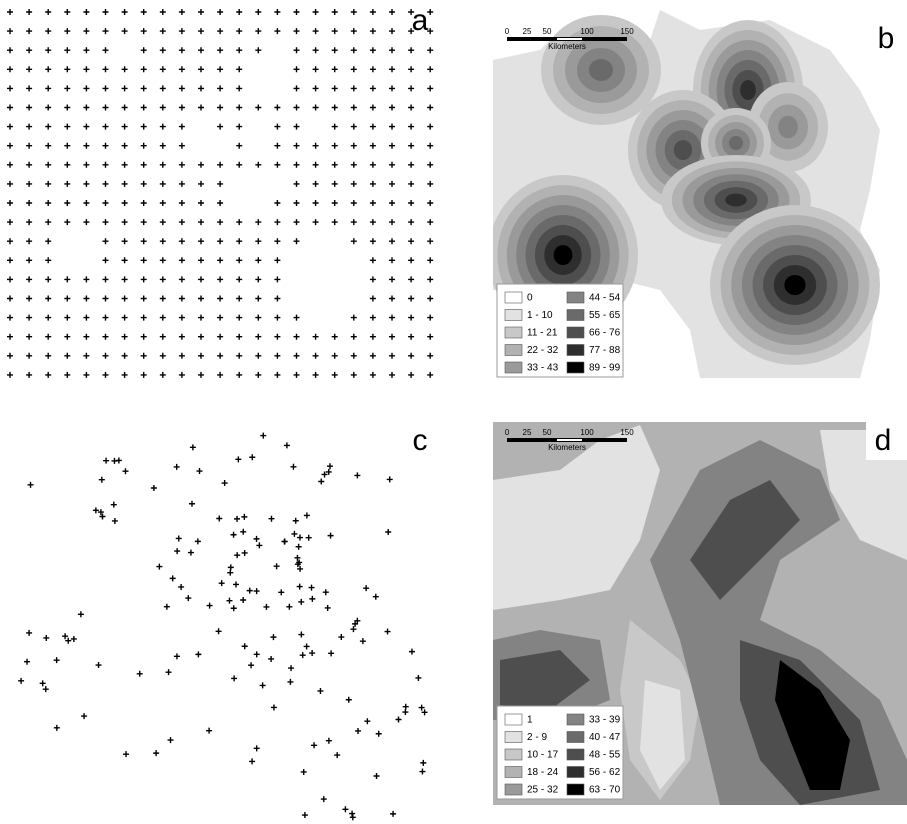 This screenshot has width=907, height=824. What do you see at coordinates (605, 298) in the screenshot?
I see `legend-label: 44 - 54` at bounding box center [605, 298].